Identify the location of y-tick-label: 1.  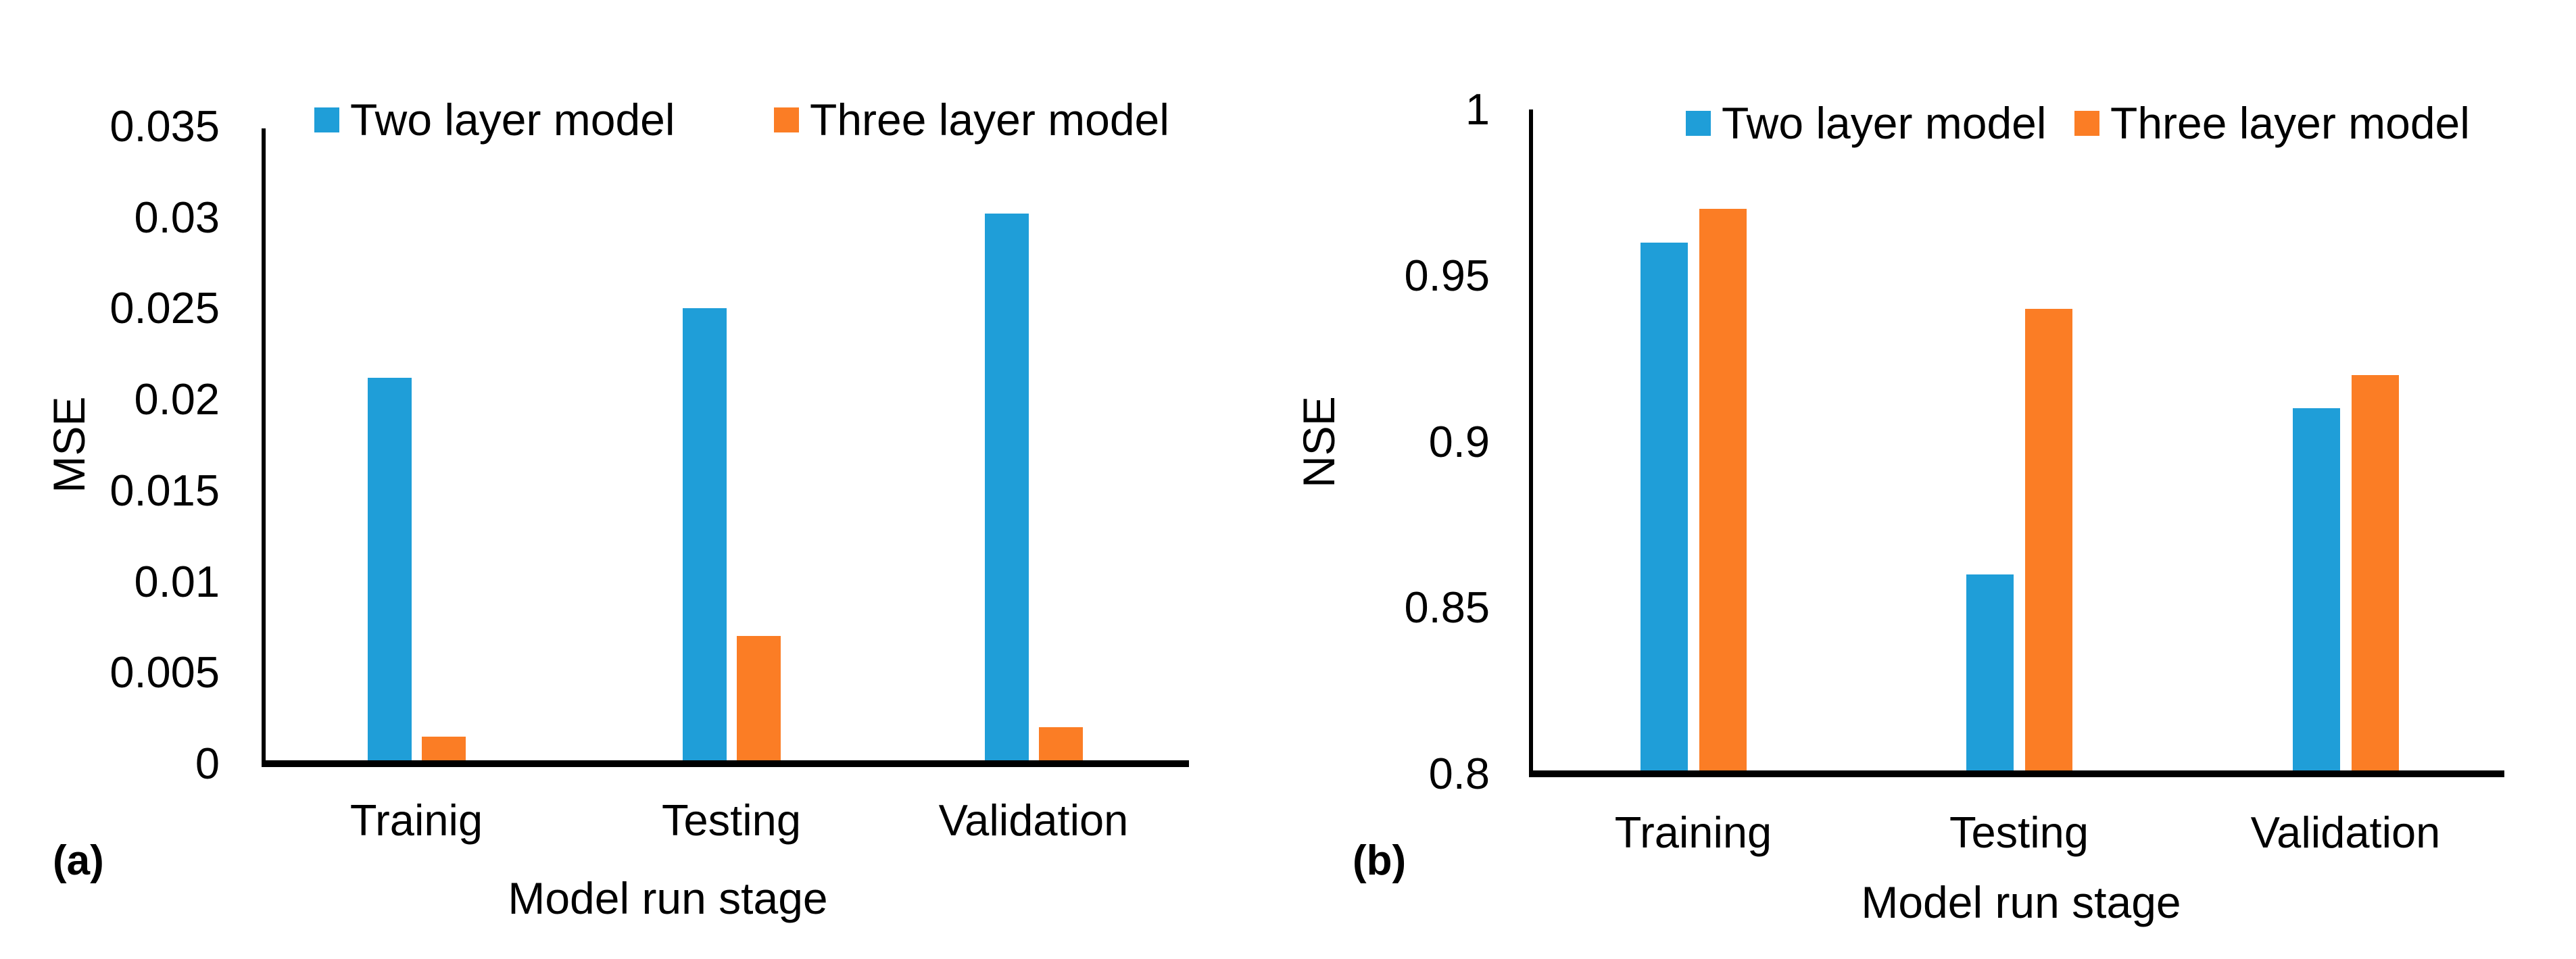
(1477, 109).